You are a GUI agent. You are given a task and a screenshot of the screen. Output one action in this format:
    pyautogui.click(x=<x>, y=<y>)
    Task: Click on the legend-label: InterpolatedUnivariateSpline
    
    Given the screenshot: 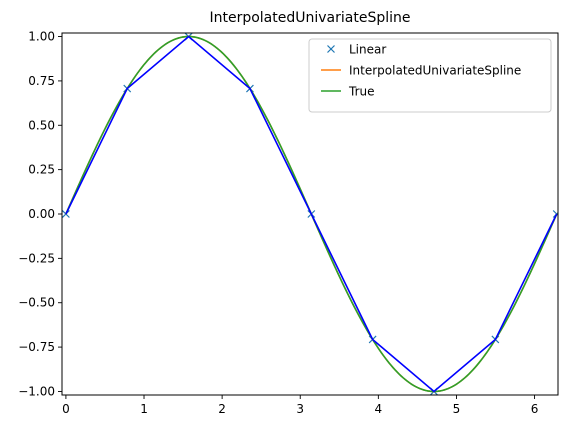 What is the action you would take?
    pyautogui.click(x=435, y=71)
    